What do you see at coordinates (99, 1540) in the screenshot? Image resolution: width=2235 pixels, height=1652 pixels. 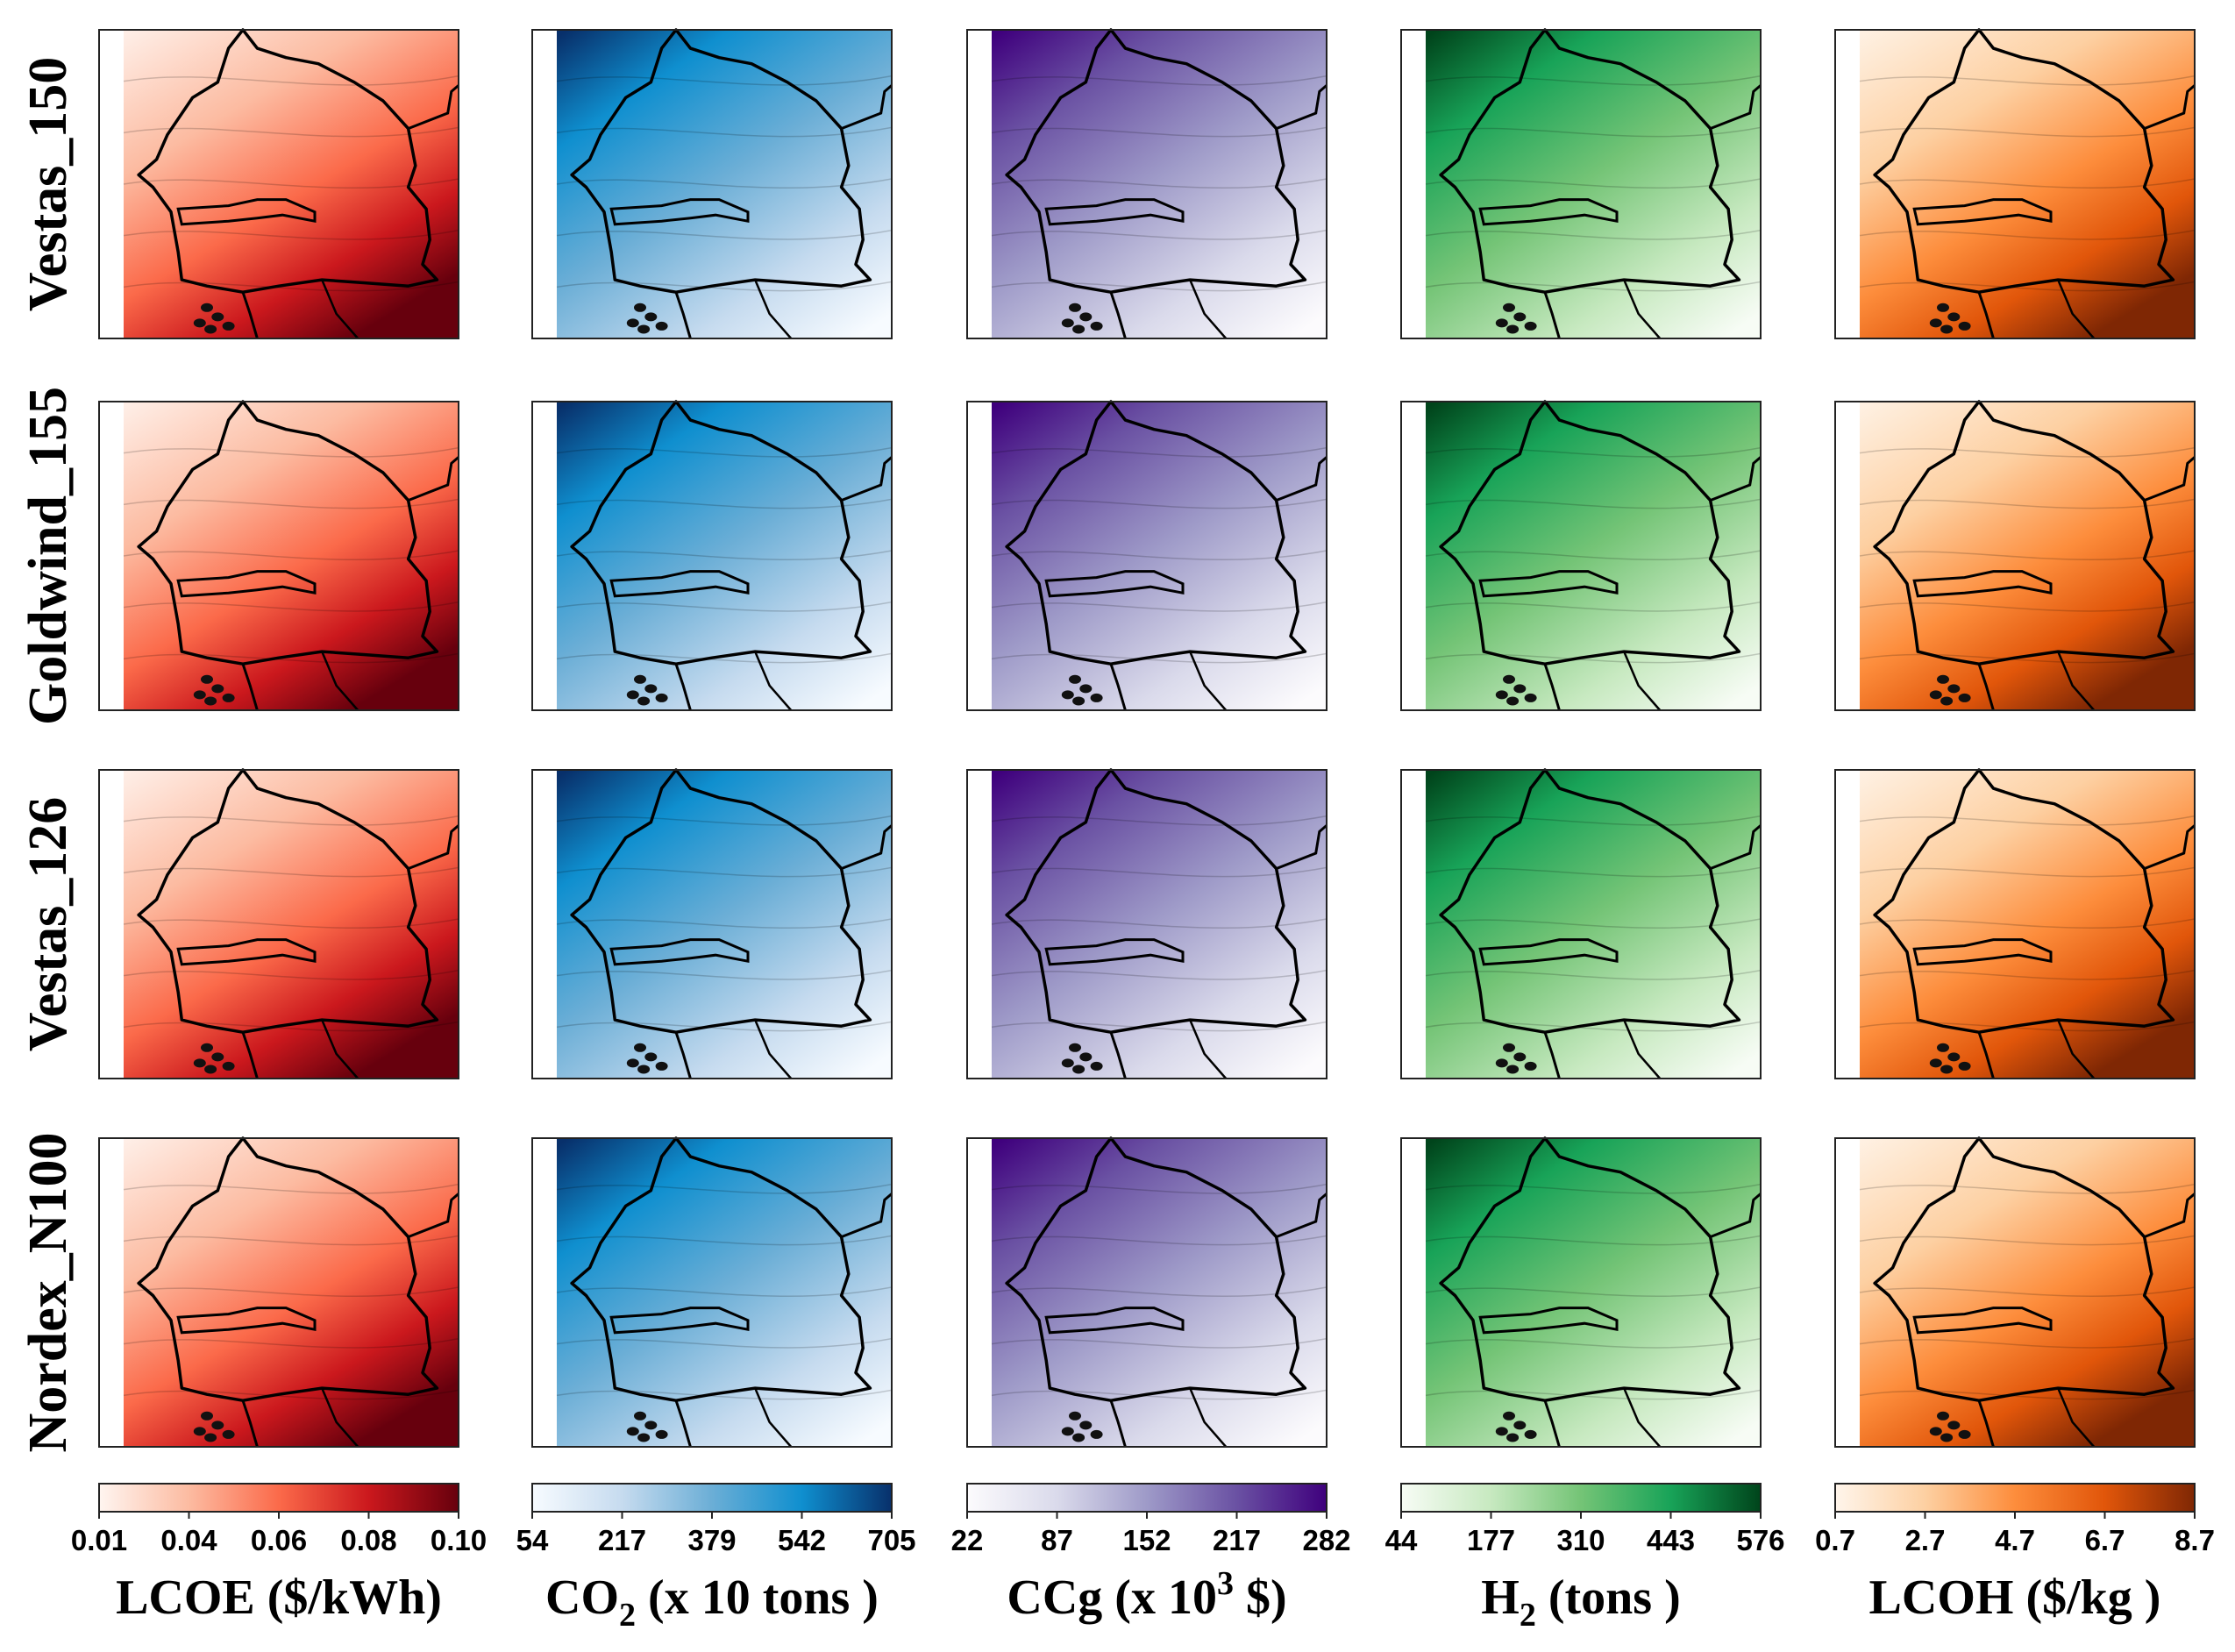 I see `colorbar-tick-label: 0.01` at bounding box center [99, 1540].